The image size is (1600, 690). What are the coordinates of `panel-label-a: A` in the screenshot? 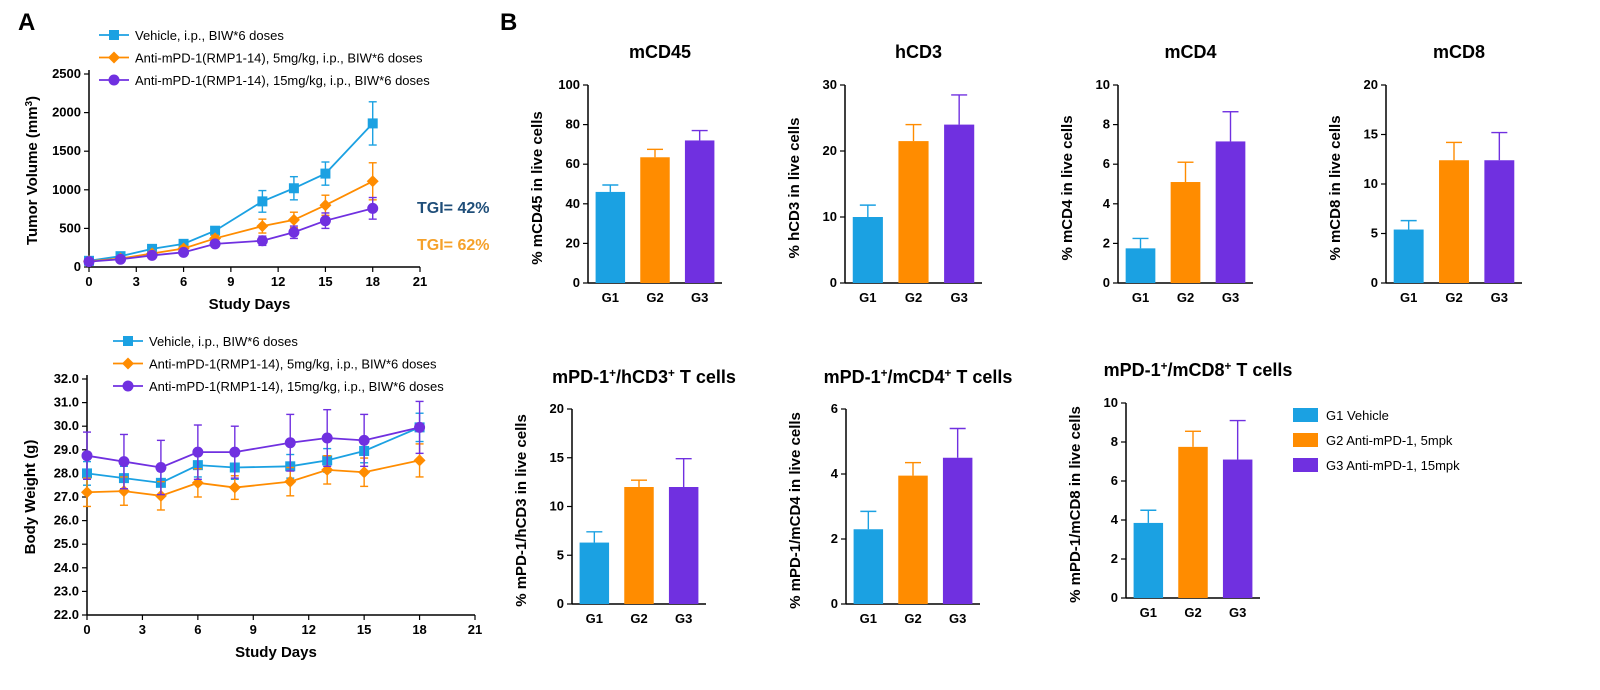 It's located at (26, 22).